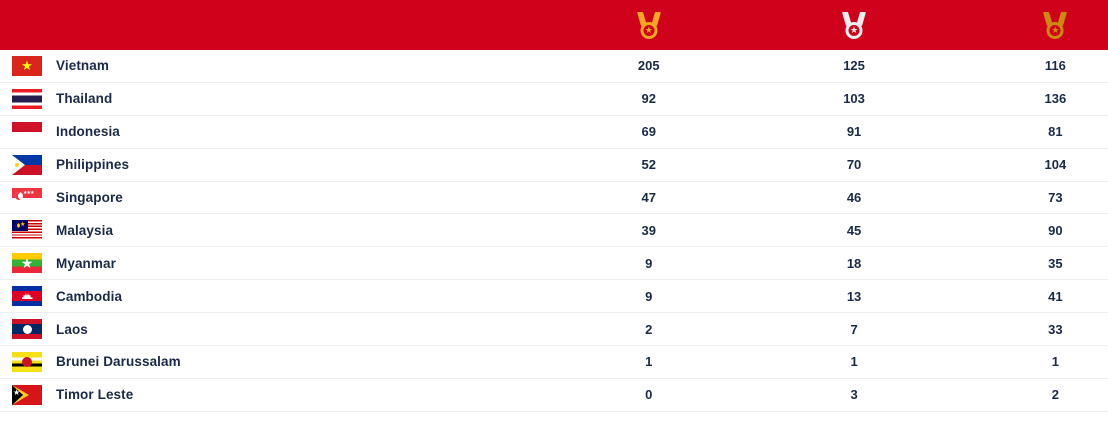 This screenshot has width=1108, height=448. Describe the element at coordinates (298, 65) in the screenshot. I see `cell-country: ★ Vietnam` at that location.